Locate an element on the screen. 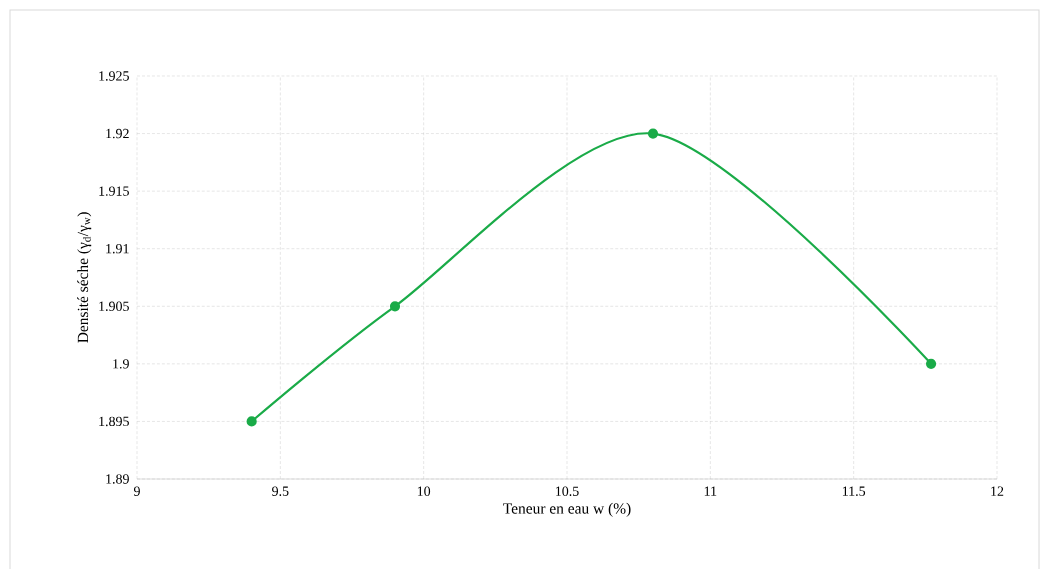  y-tick-label: 1.915 is located at coordinates (114, 191).